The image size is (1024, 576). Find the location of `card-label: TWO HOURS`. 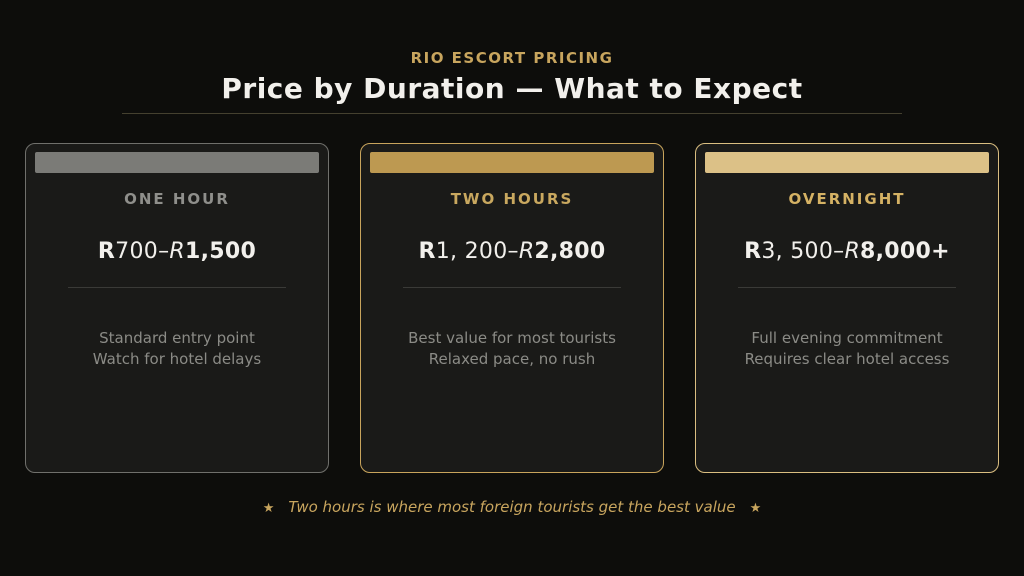

card-label: TWO HOURS is located at coordinates (512, 199).